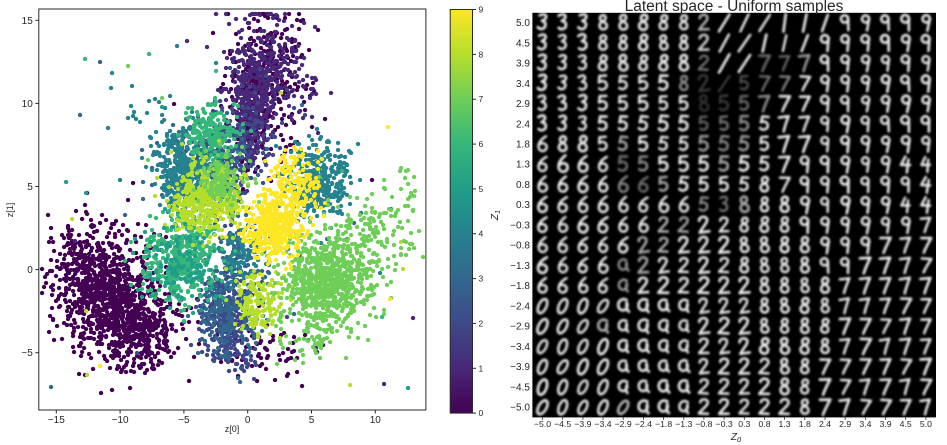 The image size is (947, 445). What do you see at coordinates (232, 429) in the screenshot?
I see `svg-text: z[0]` at bounding box center [232, 429].